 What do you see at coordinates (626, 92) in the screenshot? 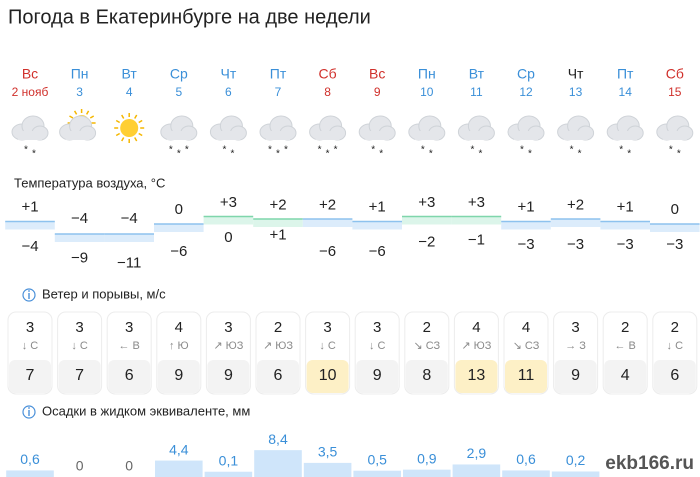
I see `date: 14` at bounding box center [626, 92].